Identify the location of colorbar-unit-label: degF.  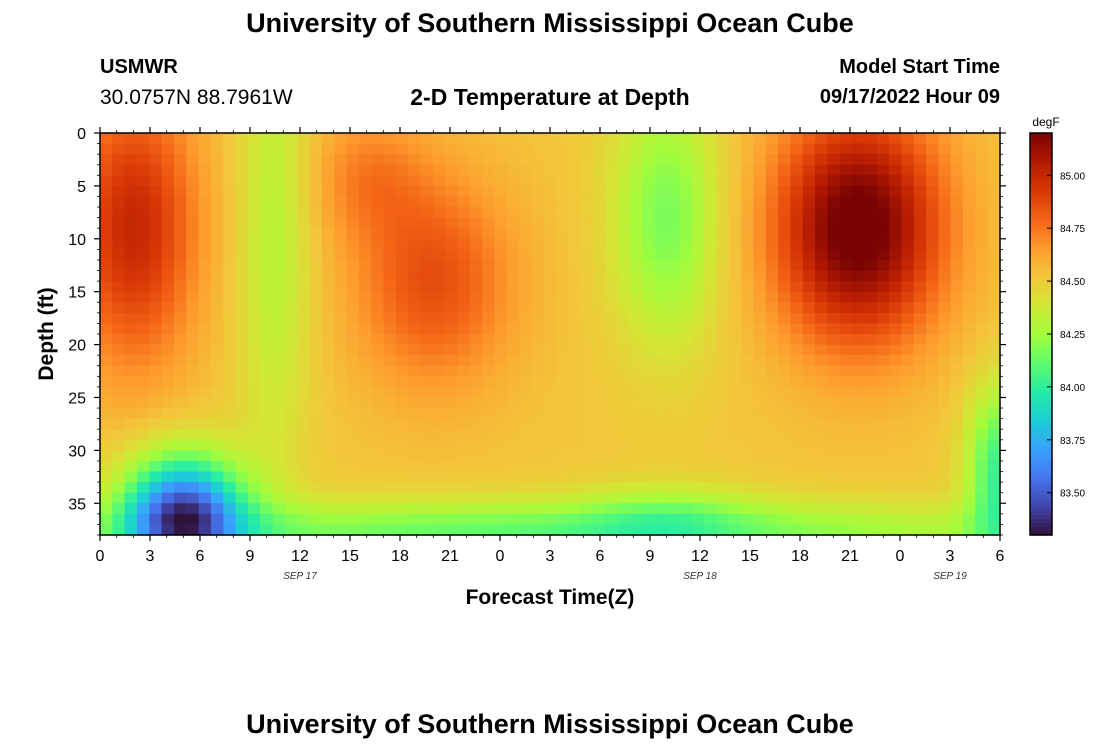
(1045, 122).